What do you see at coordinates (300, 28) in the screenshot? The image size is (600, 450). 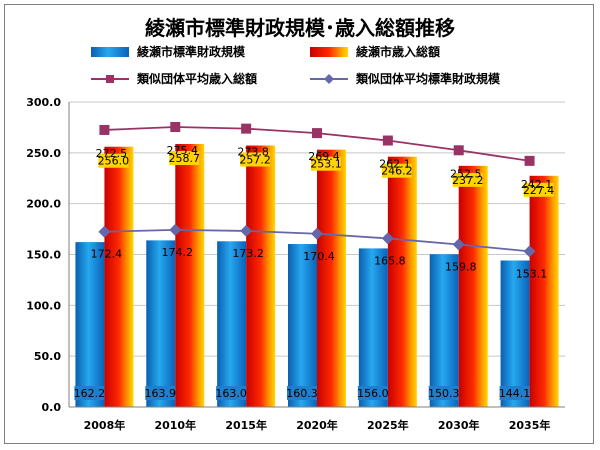 I see `chart-title: 綾瀬市標準財政規模･歳入総額推移` at bounding box center [300, 28].